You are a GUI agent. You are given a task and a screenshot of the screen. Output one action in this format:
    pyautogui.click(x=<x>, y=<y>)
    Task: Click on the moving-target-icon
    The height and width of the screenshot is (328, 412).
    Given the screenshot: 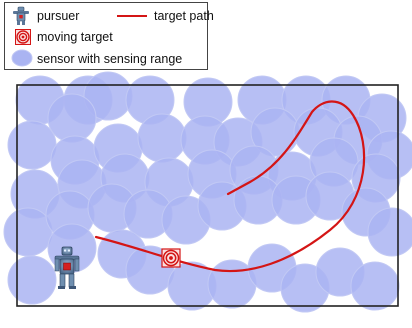 What is the action you would take?
    pyautogui.click(x=171, y=258)
    